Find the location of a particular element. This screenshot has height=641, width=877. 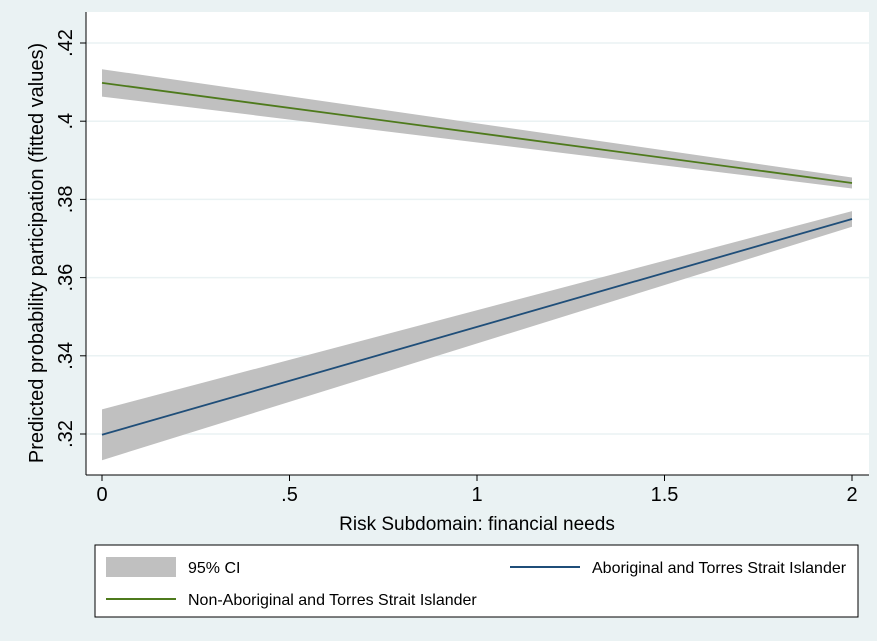

y-tick-label: .32 is located at coordinates (66, 434).